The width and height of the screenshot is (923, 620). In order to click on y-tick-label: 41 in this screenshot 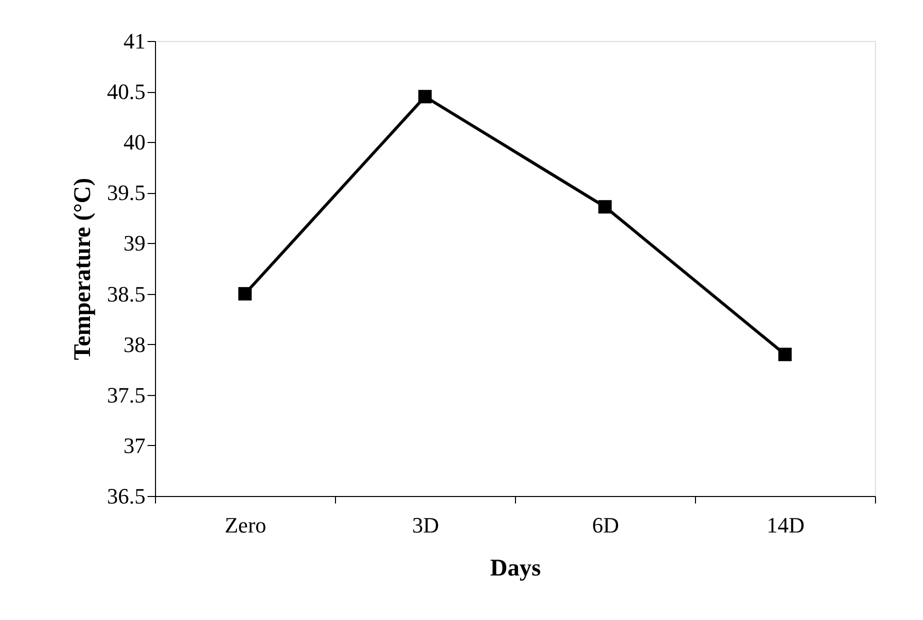, I will do `click(135, 41)`.